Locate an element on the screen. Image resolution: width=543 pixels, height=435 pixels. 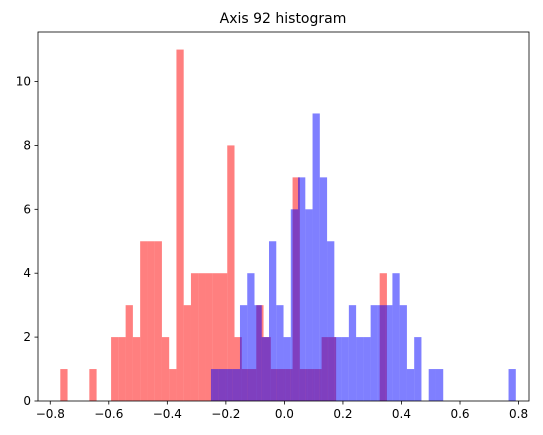
y-tick-label: 6 is located at coordinates (27, 209).